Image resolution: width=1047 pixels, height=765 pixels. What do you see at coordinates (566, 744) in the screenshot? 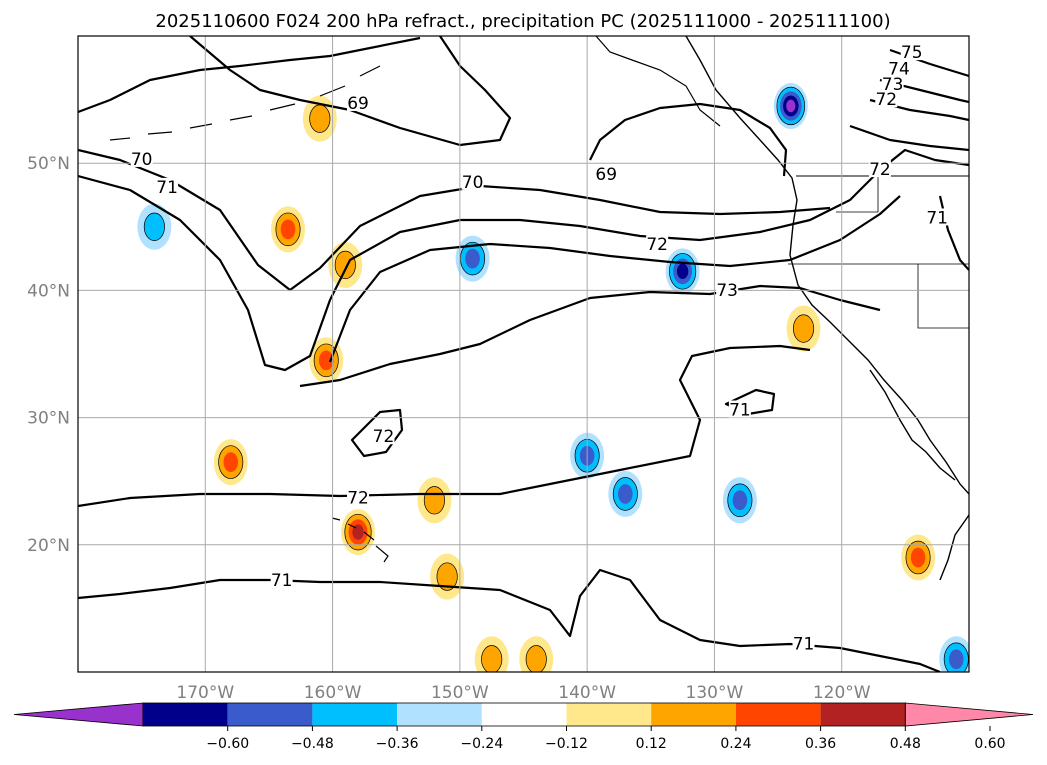
I see `colorbar-tick-label: −0.12` at bounding box center [566, 744].